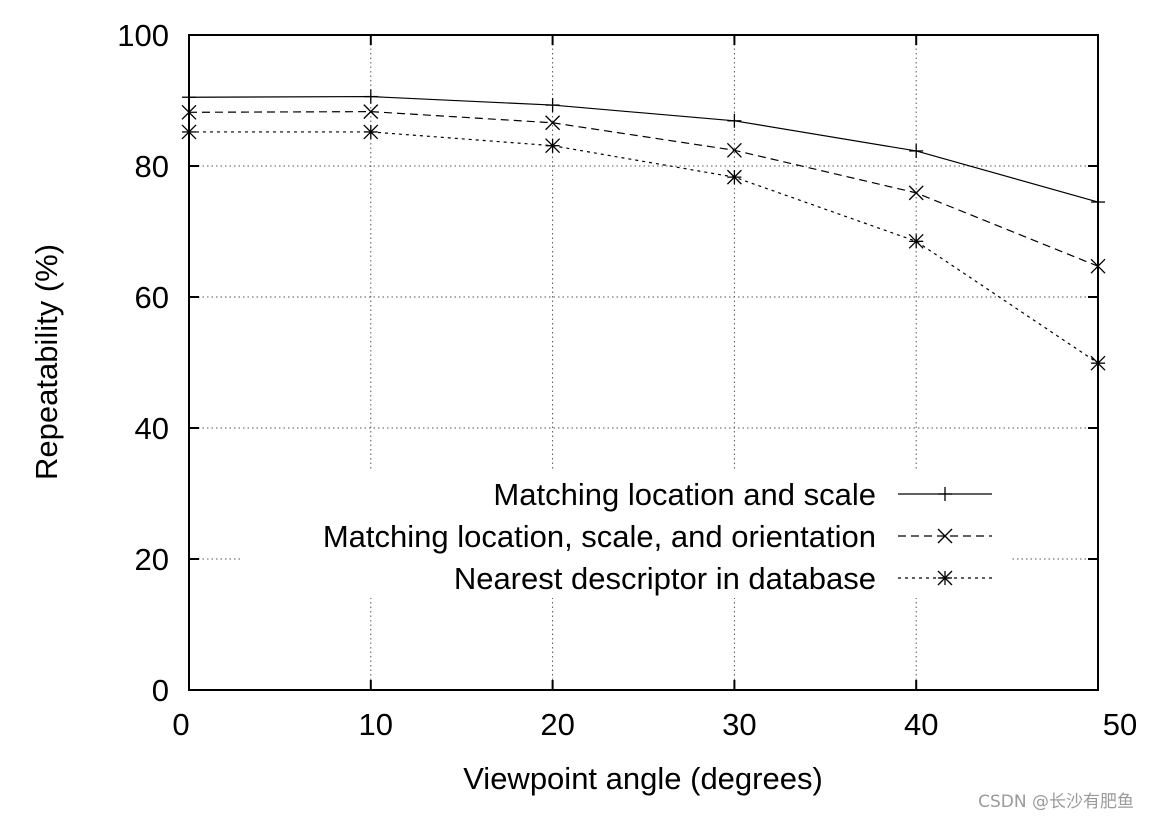 This screenshot has width=1150, height=820. What do you see at coordinates (376, 724) in the screenshot?
I see `x-tick-label: 10` at bounding box center [376, 724].